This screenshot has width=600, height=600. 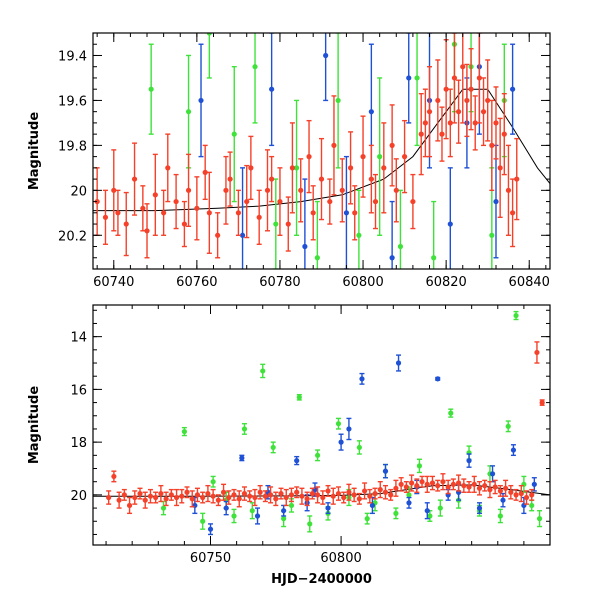 I want to click on x-tick-label: 60820, so click(x=445, y=282).